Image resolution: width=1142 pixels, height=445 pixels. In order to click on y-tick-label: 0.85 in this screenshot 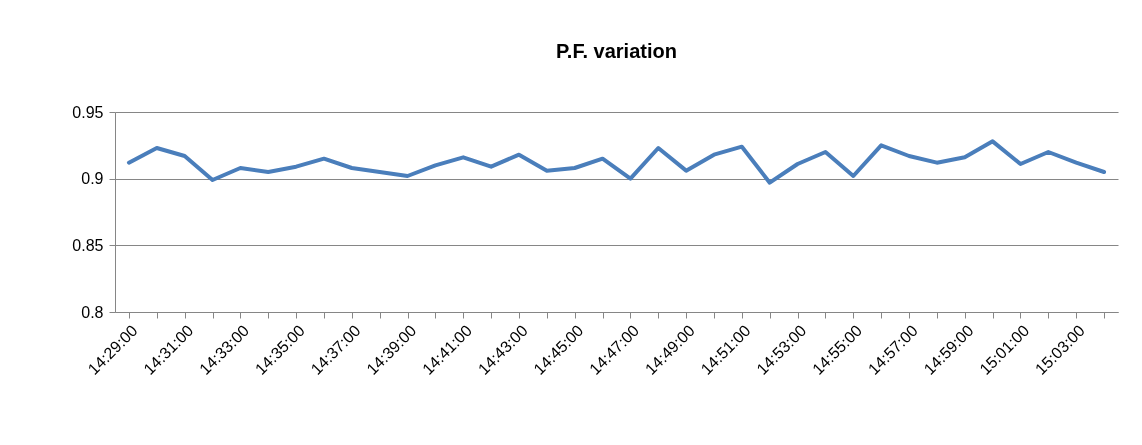, I will do `click(88, 245)`.